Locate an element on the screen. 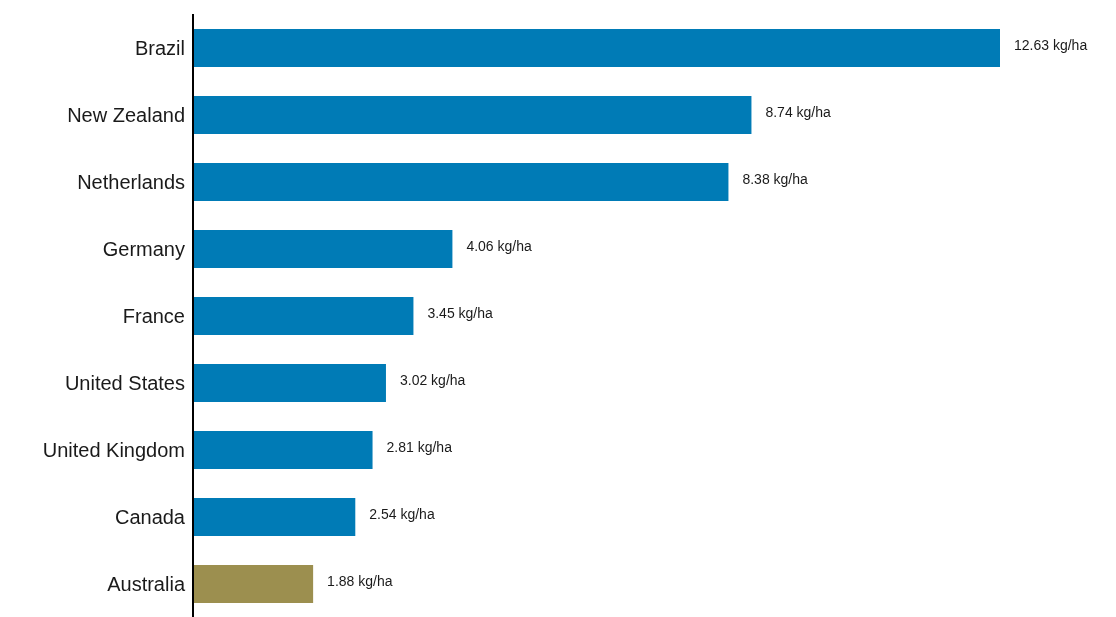 This screenshot has height=617, width=1116. data-label: 8.74 kg/ha is located at coordinates (798, 111).